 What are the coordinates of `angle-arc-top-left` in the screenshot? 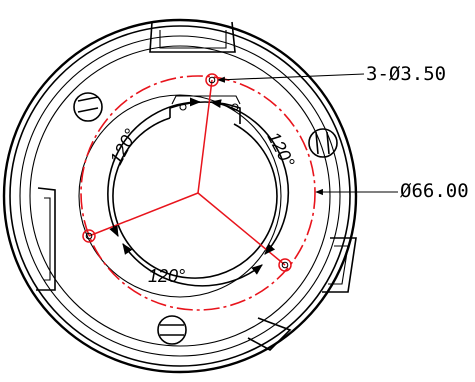 It's located at (154, 167).